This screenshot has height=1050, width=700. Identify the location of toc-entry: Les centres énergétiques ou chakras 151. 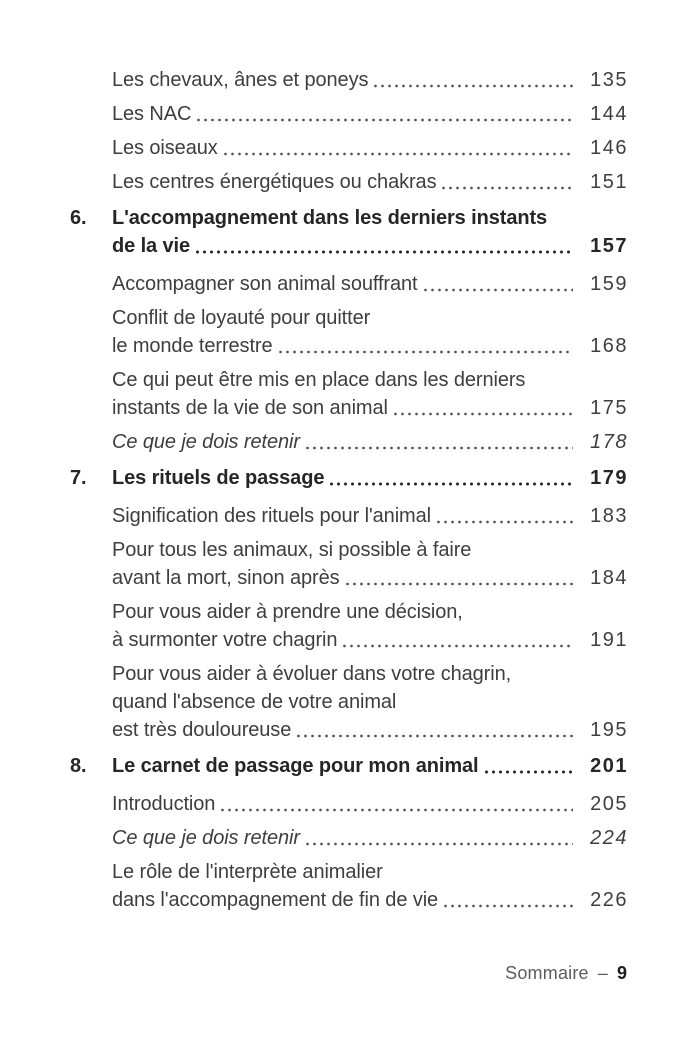
(370, 182).